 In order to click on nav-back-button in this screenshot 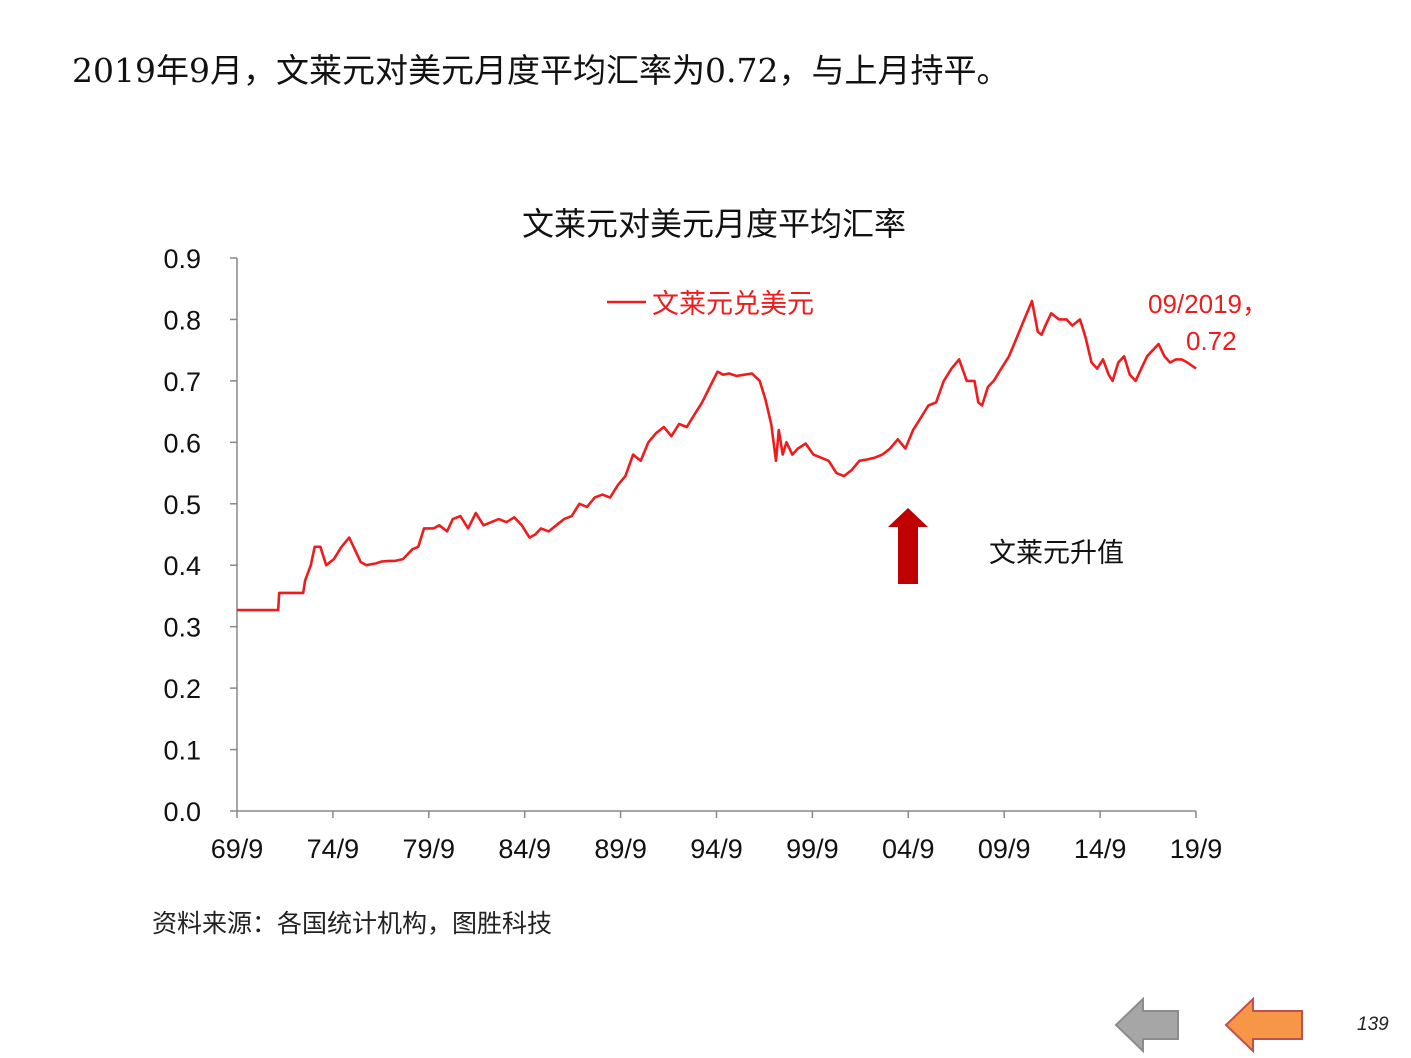, I will do `click(1146, 1025)`.